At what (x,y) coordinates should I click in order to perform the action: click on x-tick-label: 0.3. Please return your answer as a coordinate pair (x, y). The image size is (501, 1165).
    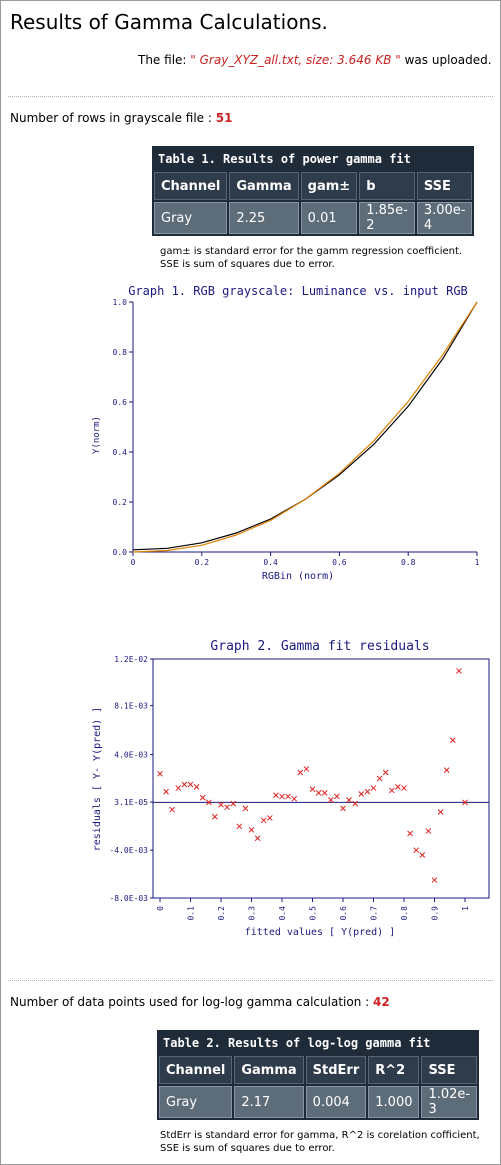
    Looking at the image, I should click on (252, 913).